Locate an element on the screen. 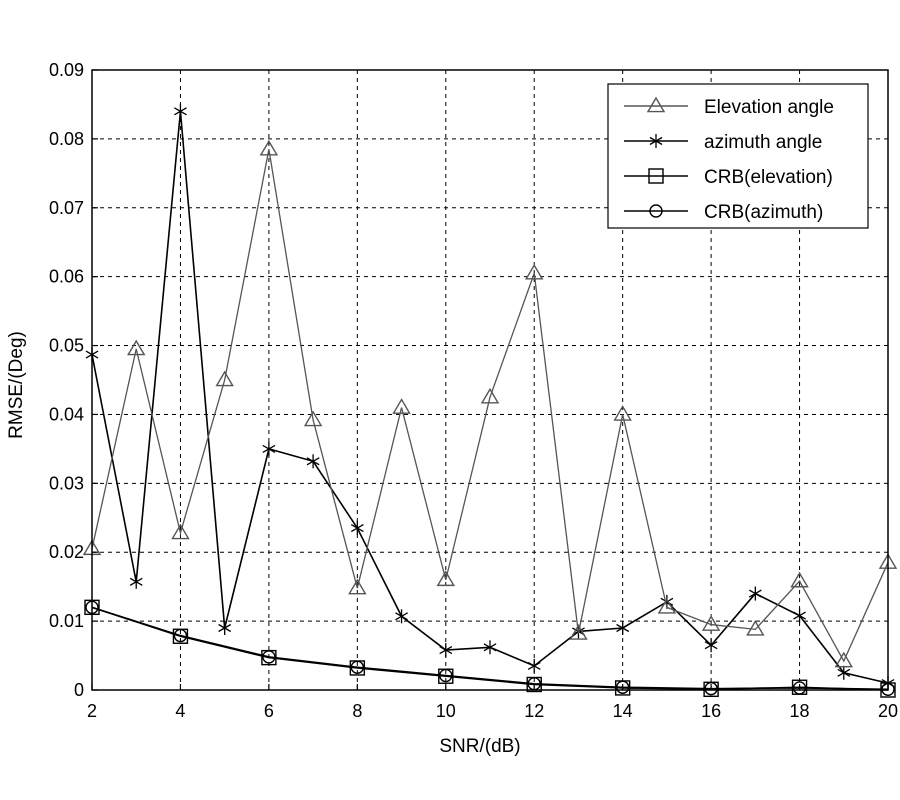 Image resolution: width=900 pixels, height=800 pixels. y-tick-label: 0.02 is located at coordinates (66, 552).